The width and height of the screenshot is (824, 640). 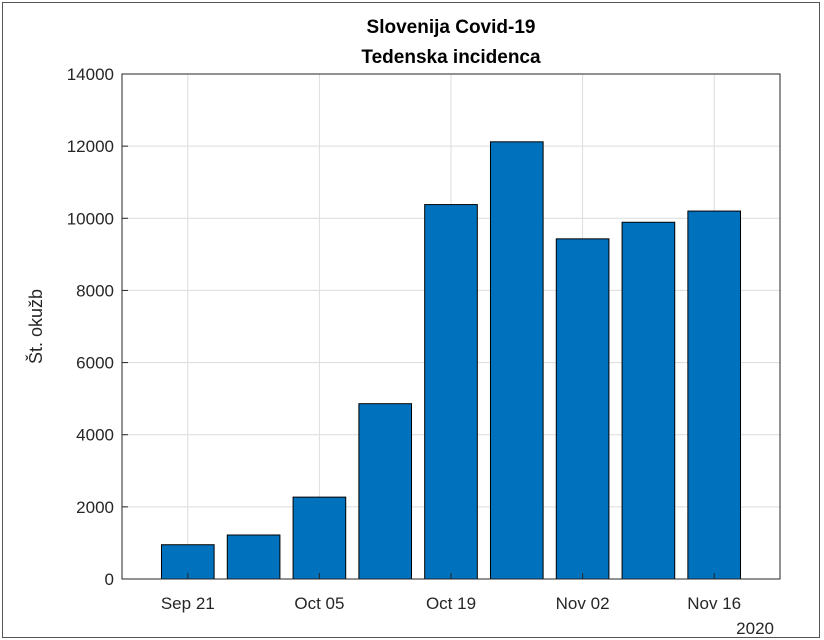 What do you see at coordinates (319, 603) in the screenshot?
I see `x-tick-label: Oct 05` at bounding box center [319, 603].